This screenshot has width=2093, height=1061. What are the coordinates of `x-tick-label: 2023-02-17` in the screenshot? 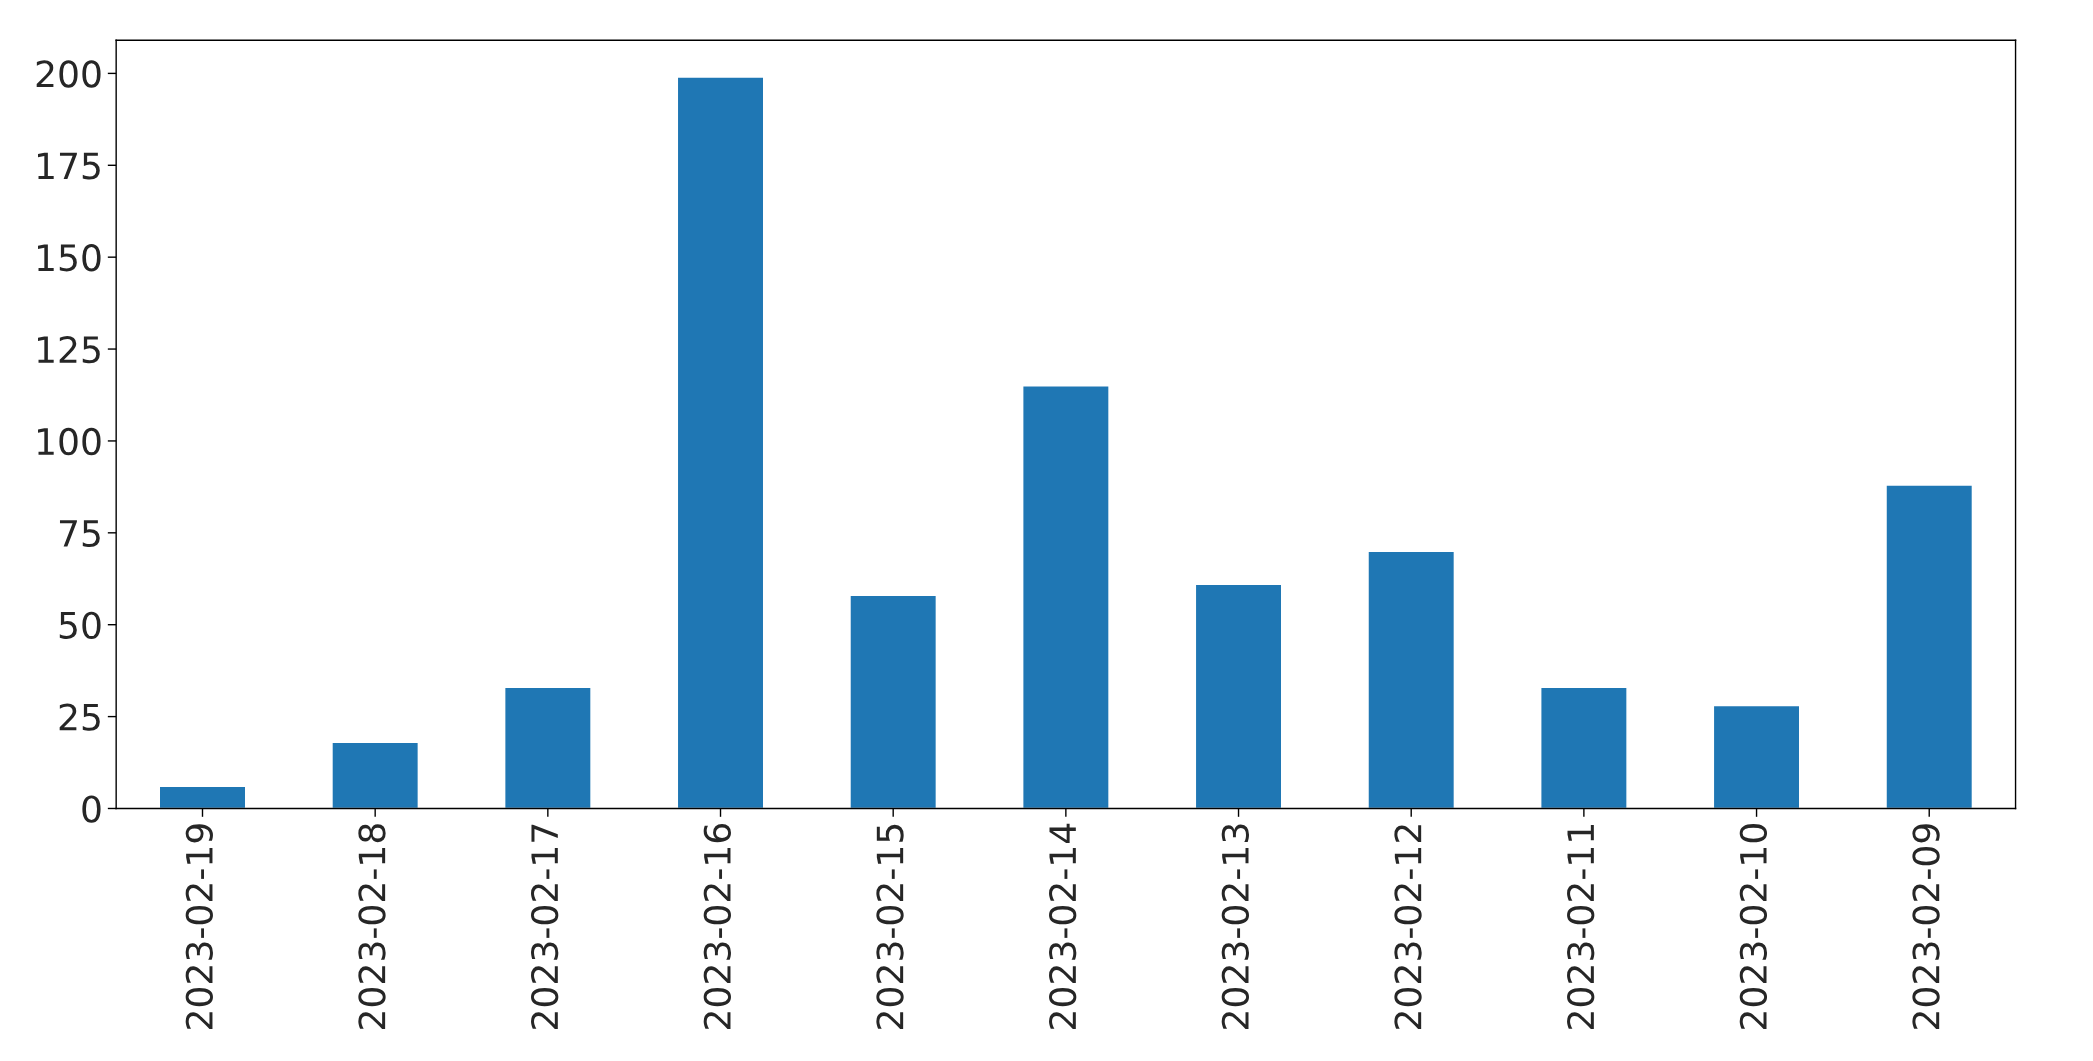 It's located at (545, 926).